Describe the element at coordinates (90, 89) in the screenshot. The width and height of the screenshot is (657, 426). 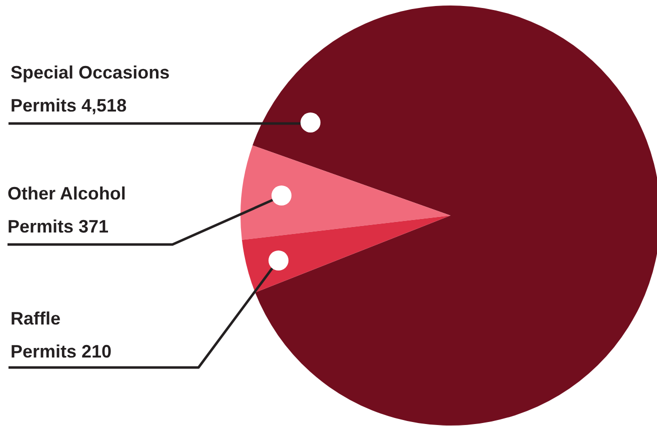
I see `slice-label: Special Occasions Permits 4,518` at that location.